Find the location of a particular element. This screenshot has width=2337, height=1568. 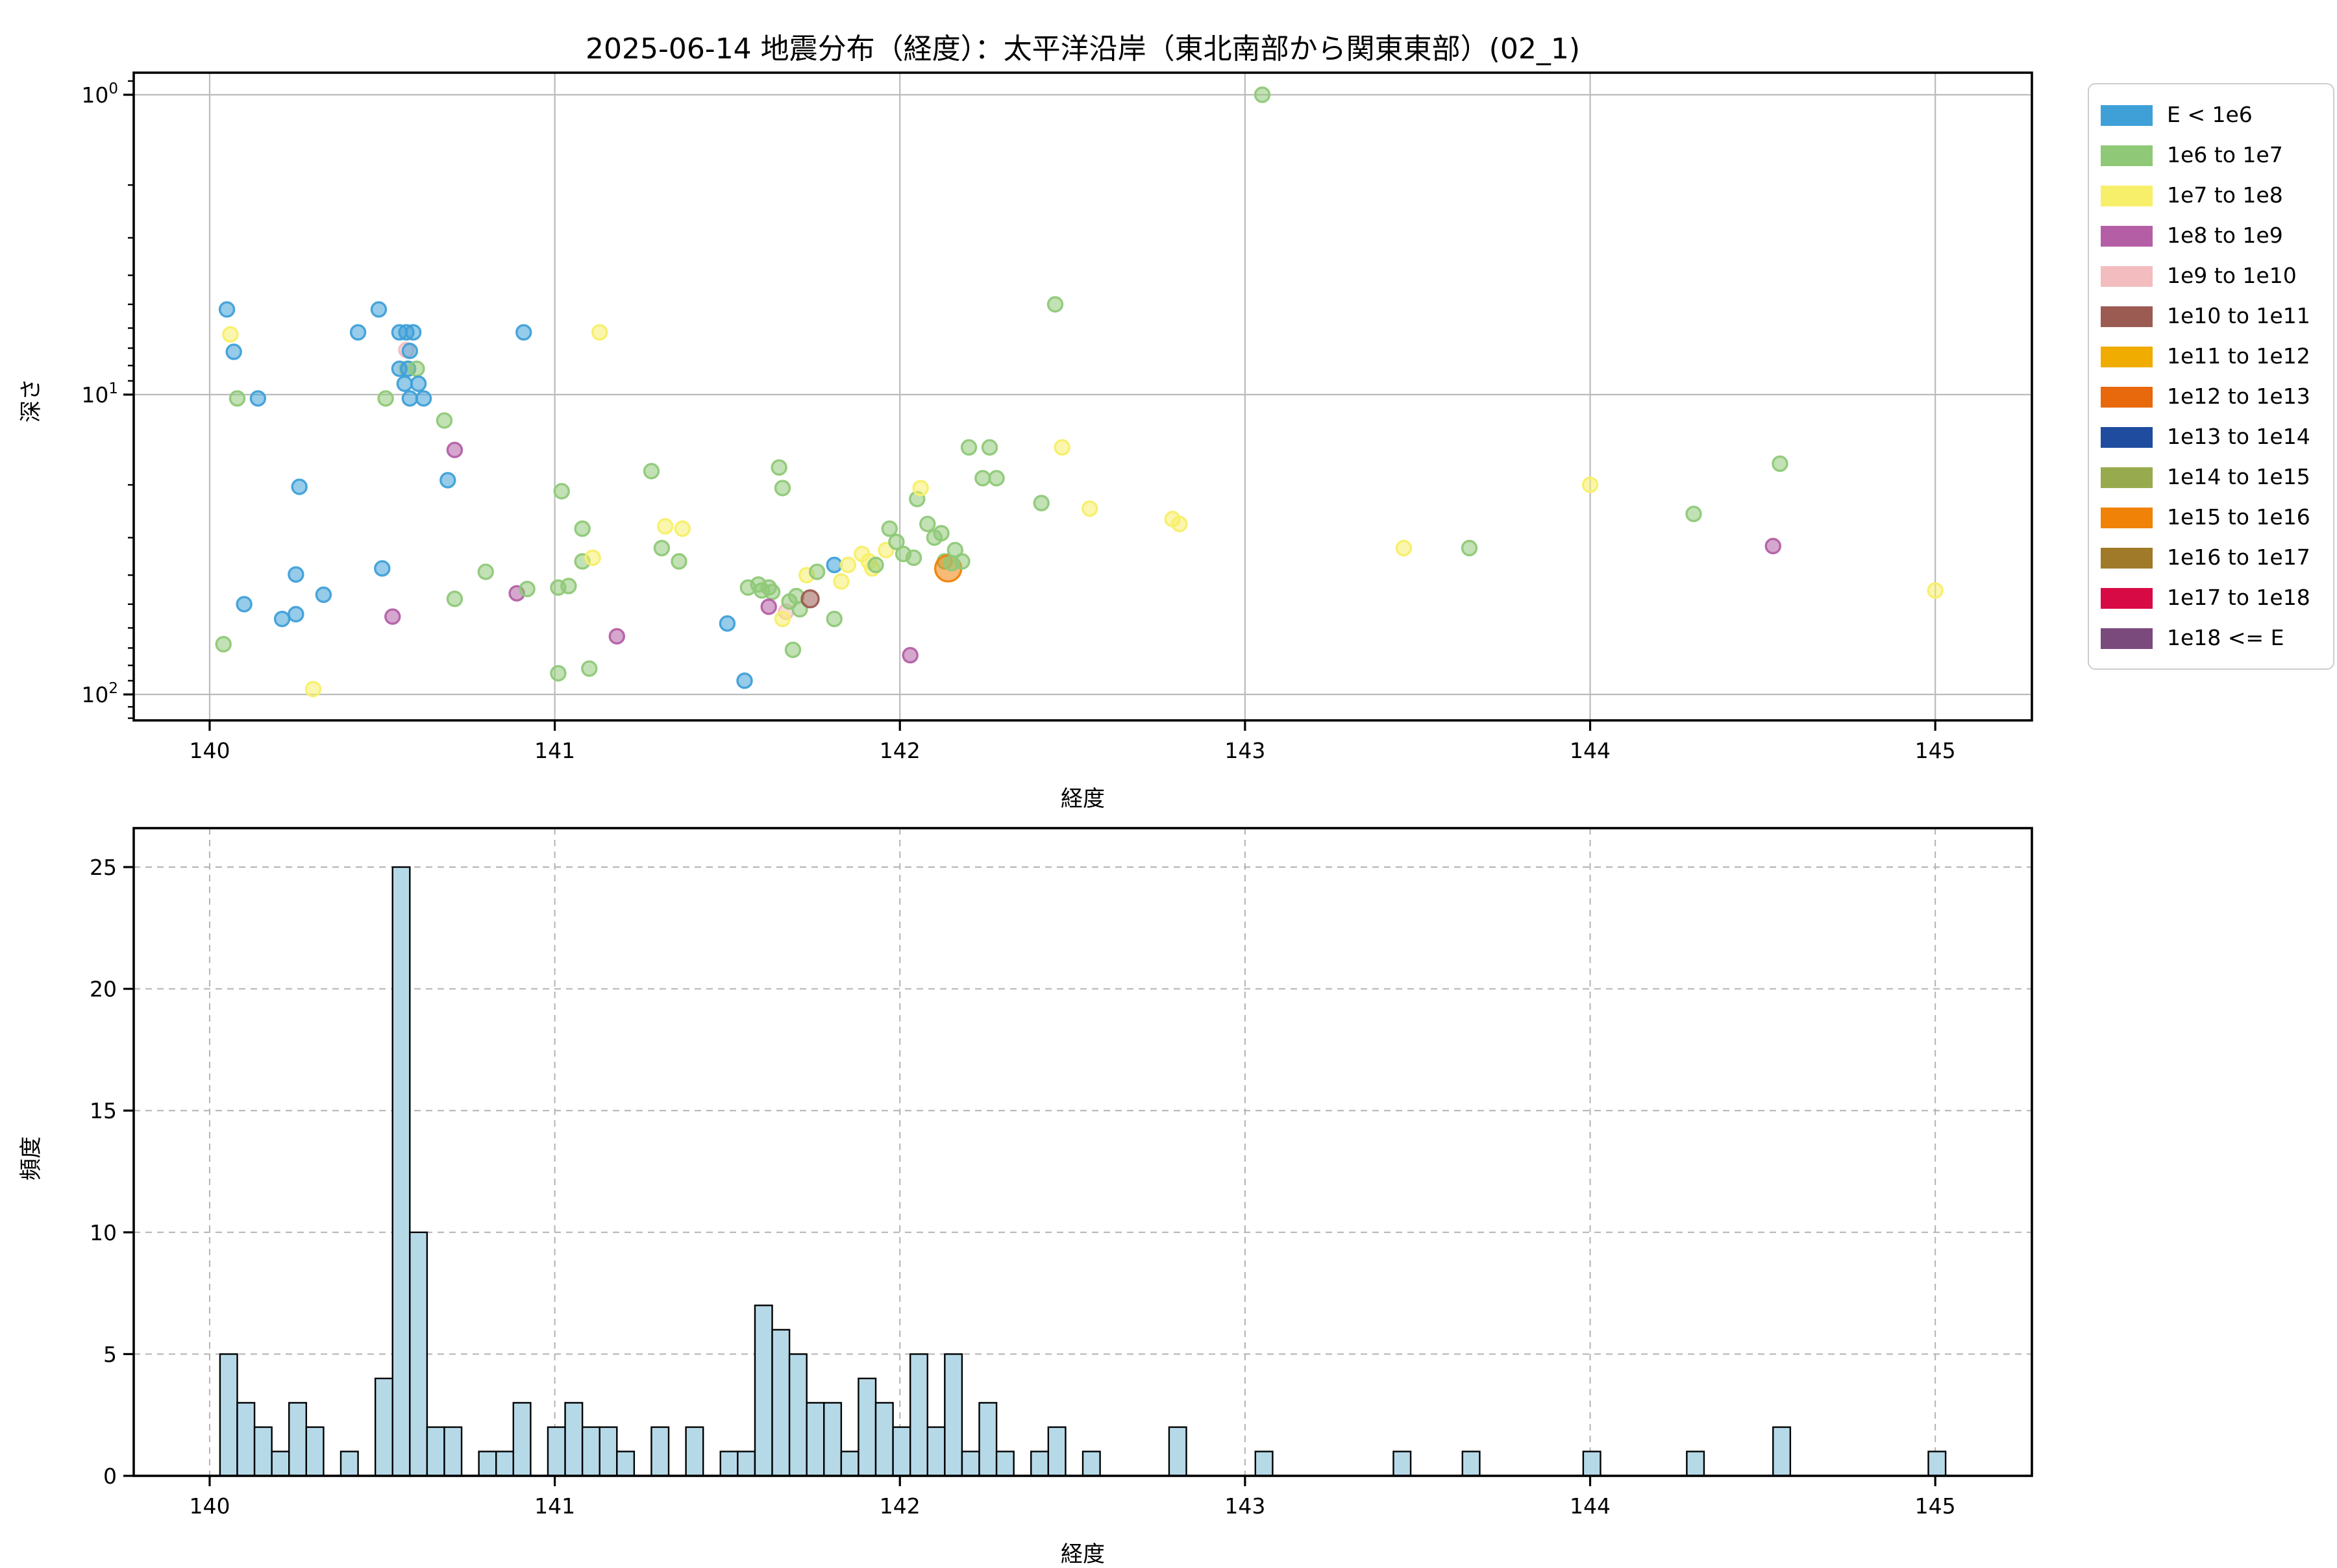

legend-label: E < 1e6 is located at coordinates (2210, 115).